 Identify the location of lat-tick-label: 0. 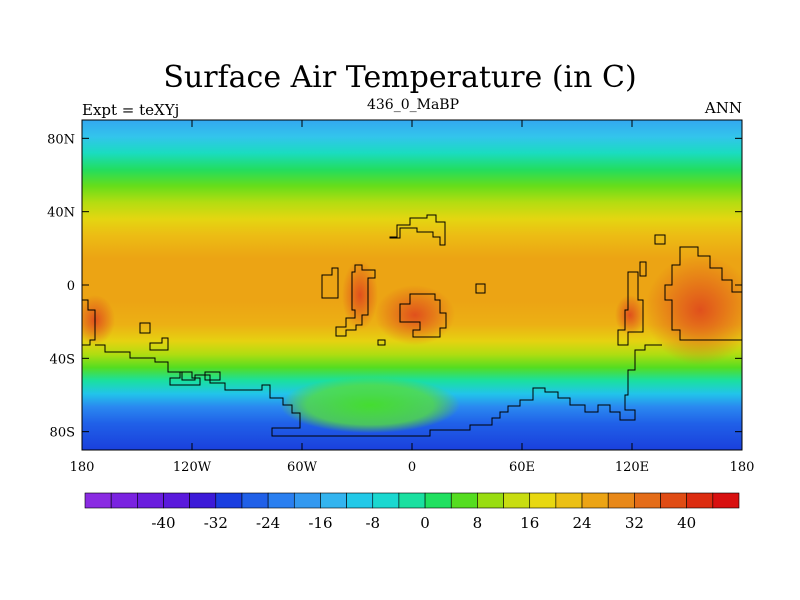
(71, 286).